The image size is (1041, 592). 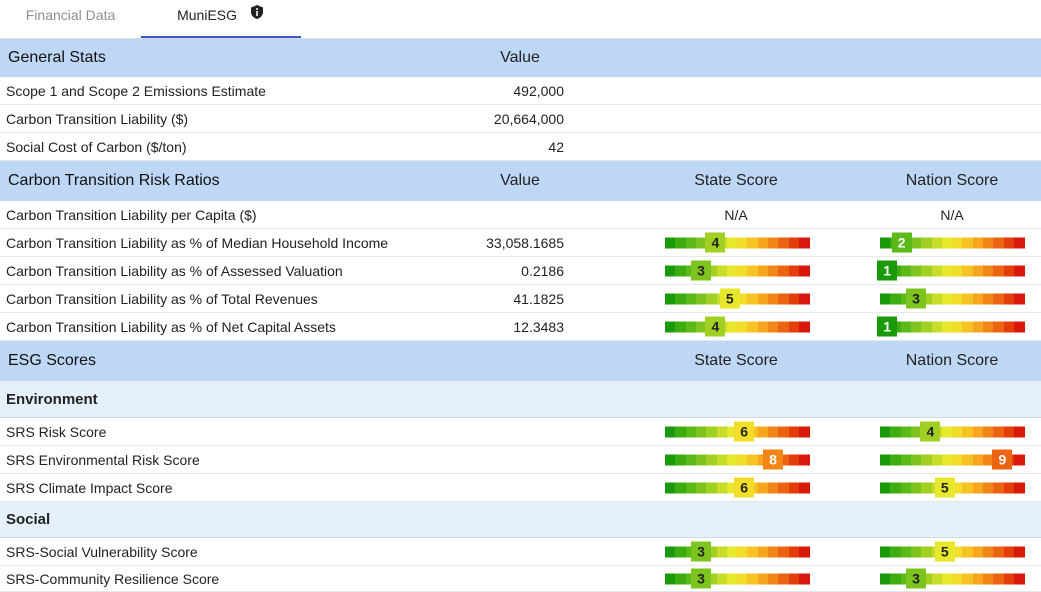 I want to click on info-icon, so click(x=257, y=15).